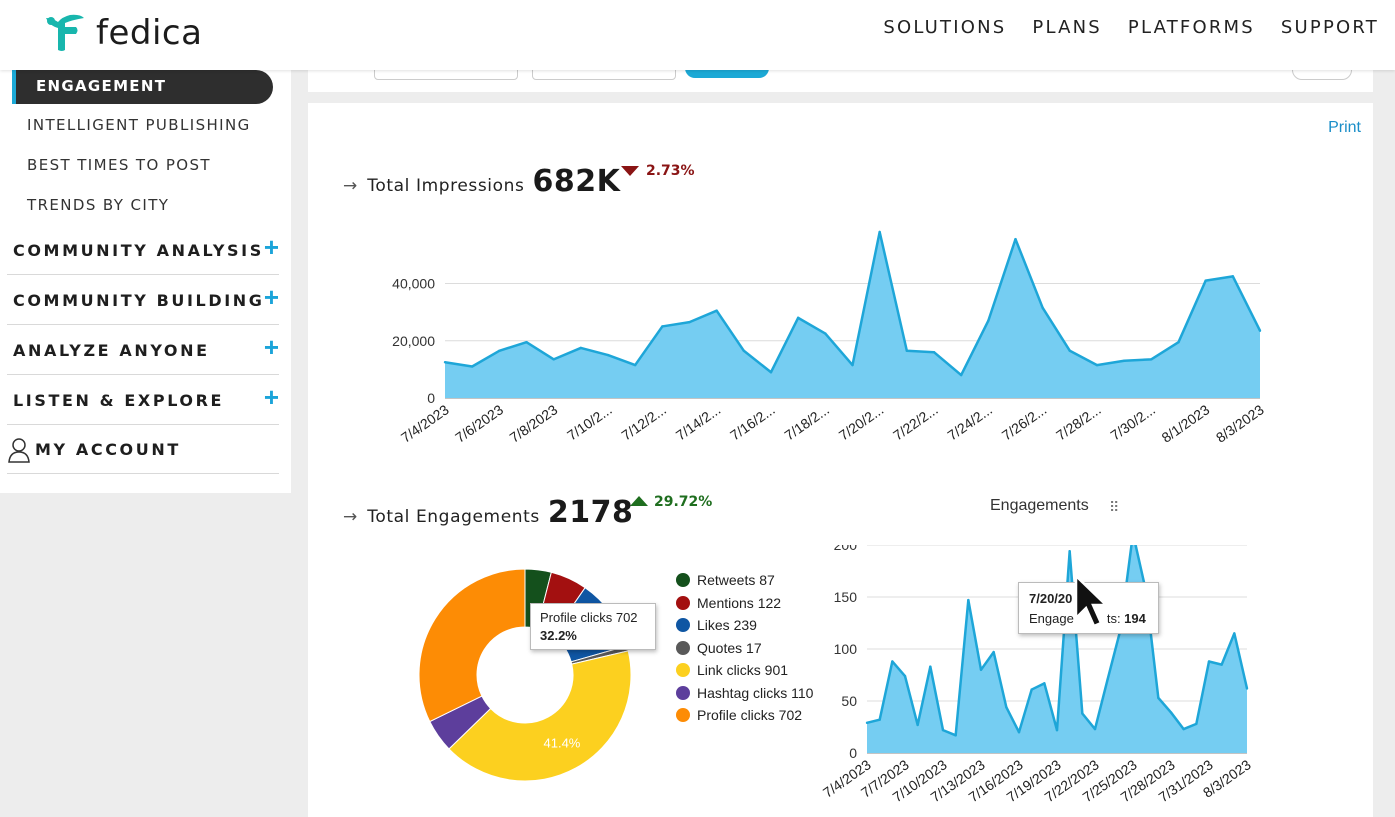 The height and width of the screenshot is (817, 1395). Describe the element at coordinates (1329, 27) in the screenshot. I see `nav-support: SUPPORT` at that location.